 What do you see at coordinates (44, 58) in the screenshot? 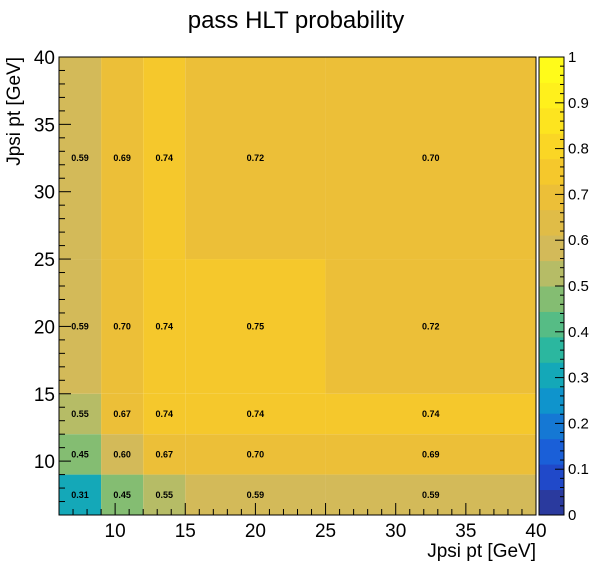
I see `y-tick-label: 40` at bounding box center [44, 58].